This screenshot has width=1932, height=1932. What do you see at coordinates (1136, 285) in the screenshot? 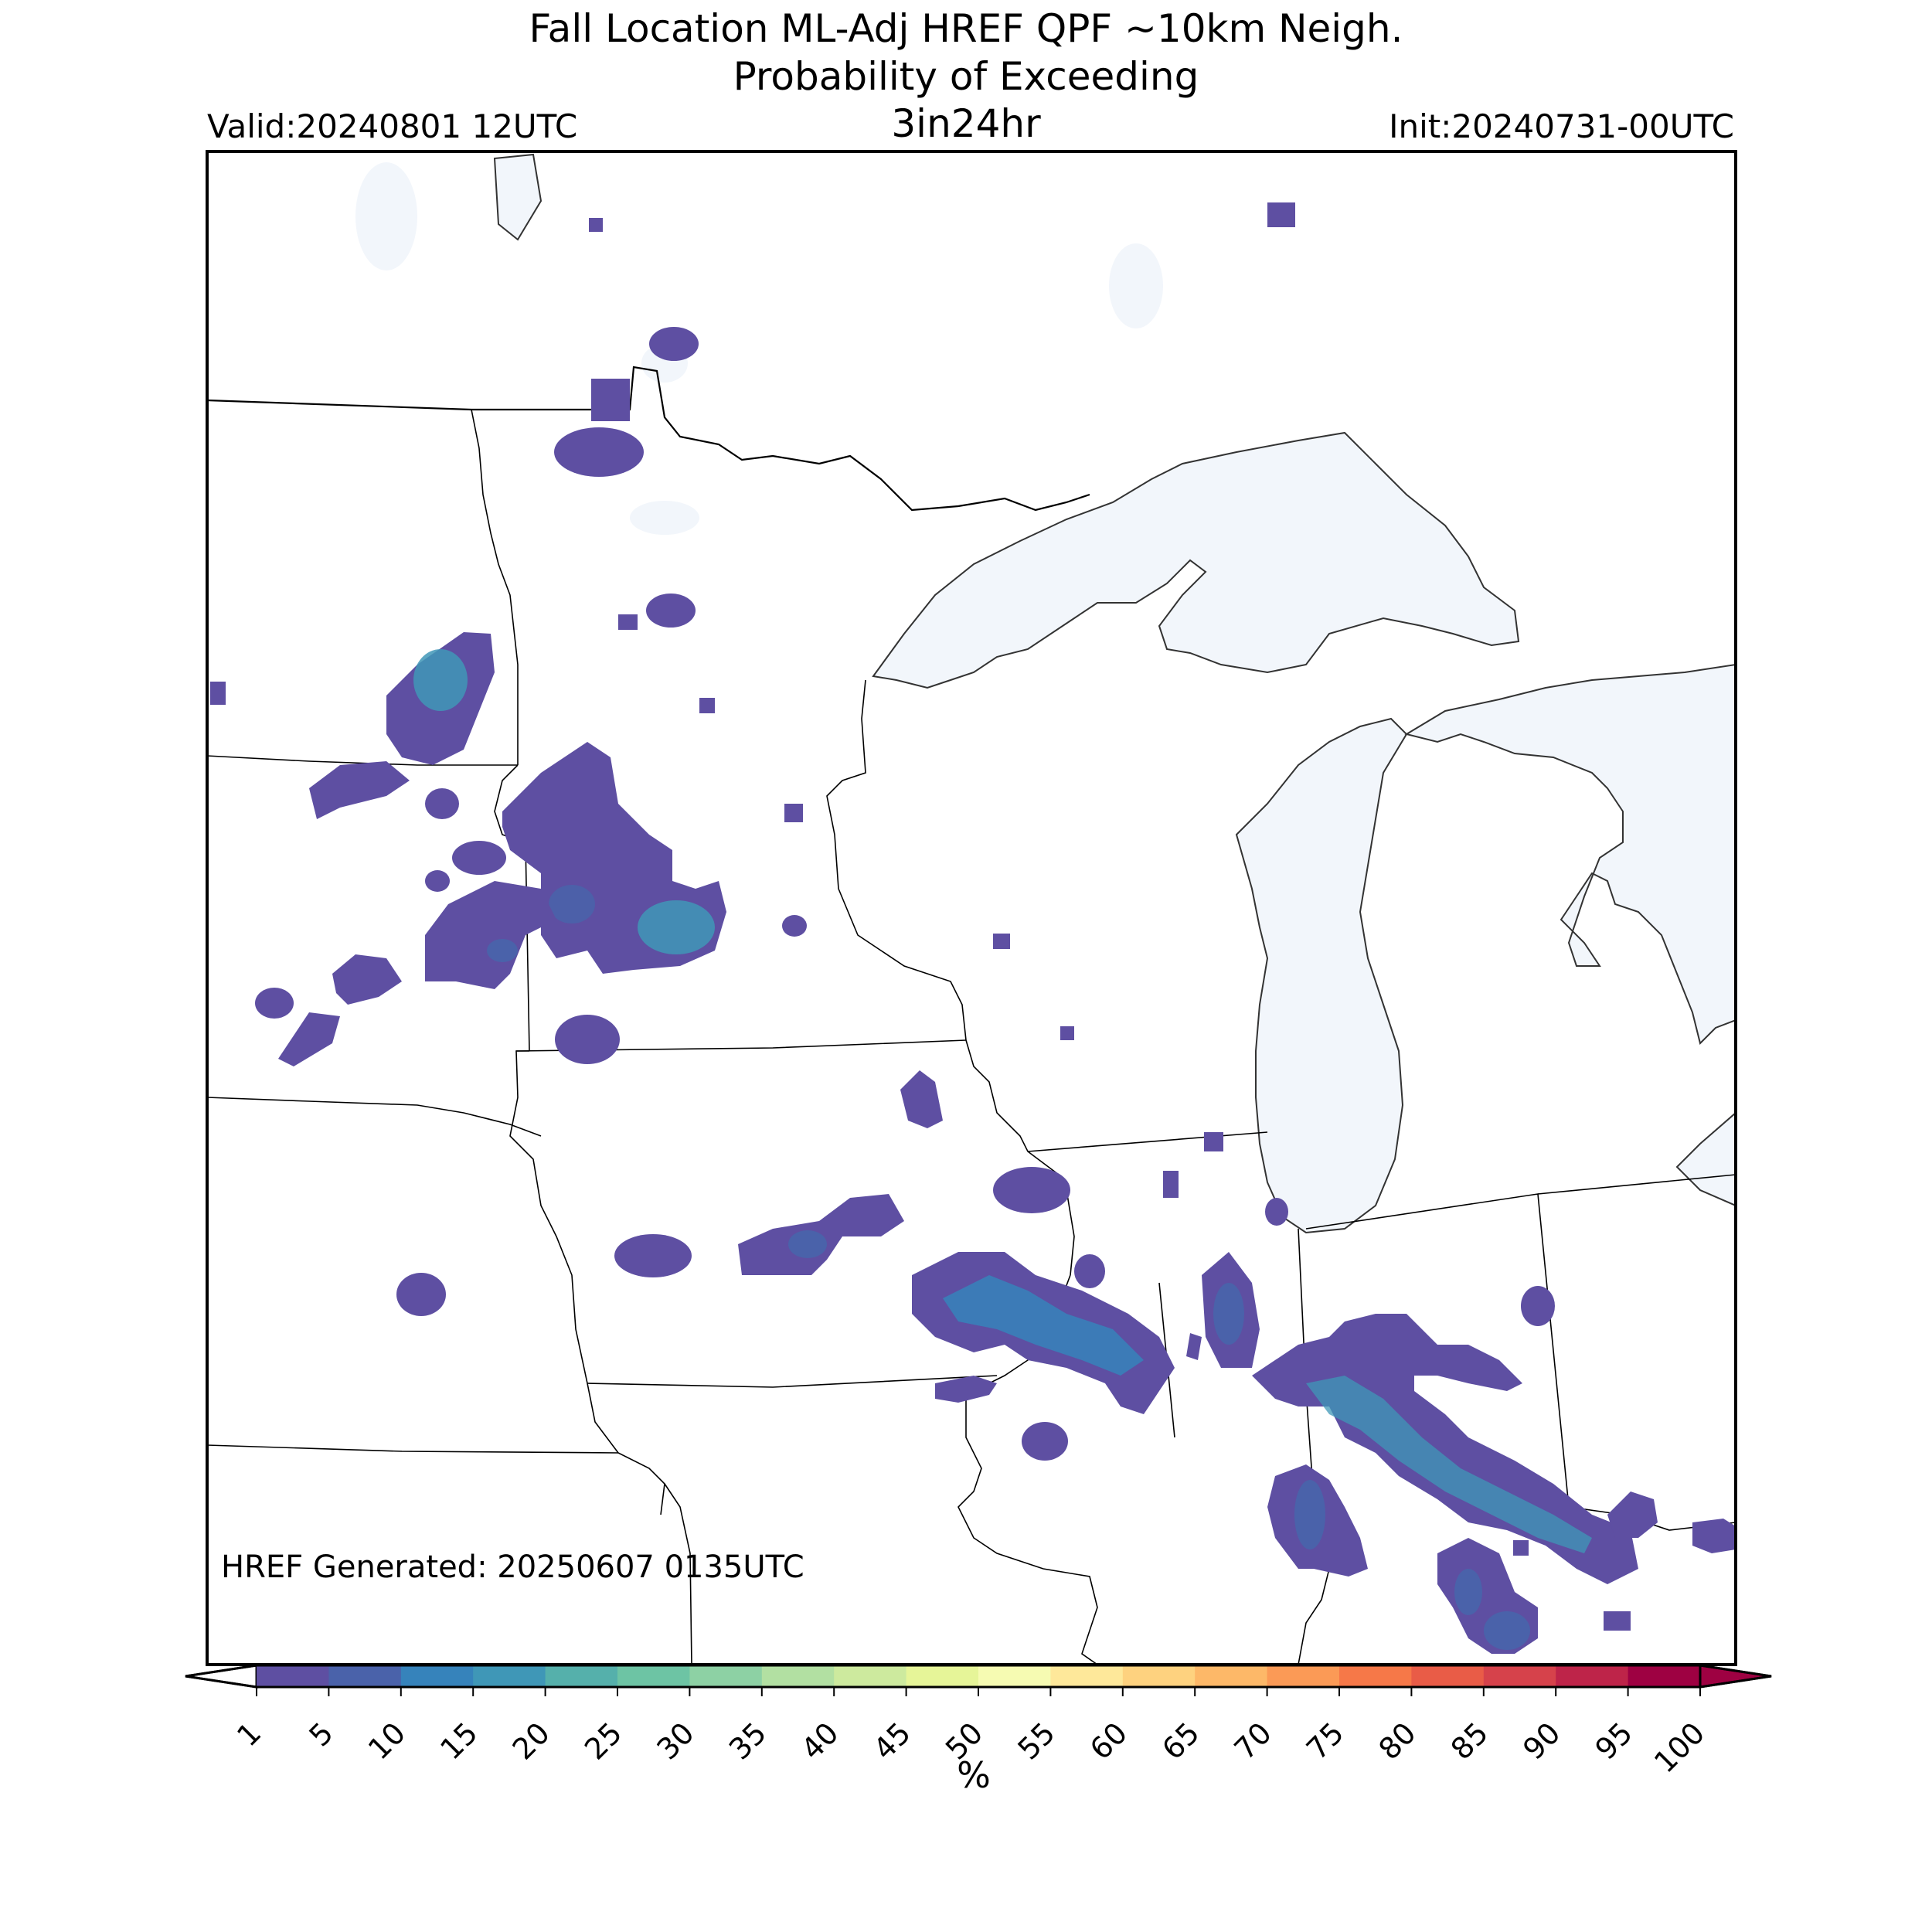
I see `lake-nipigon` at bounding box center [1136, 285].